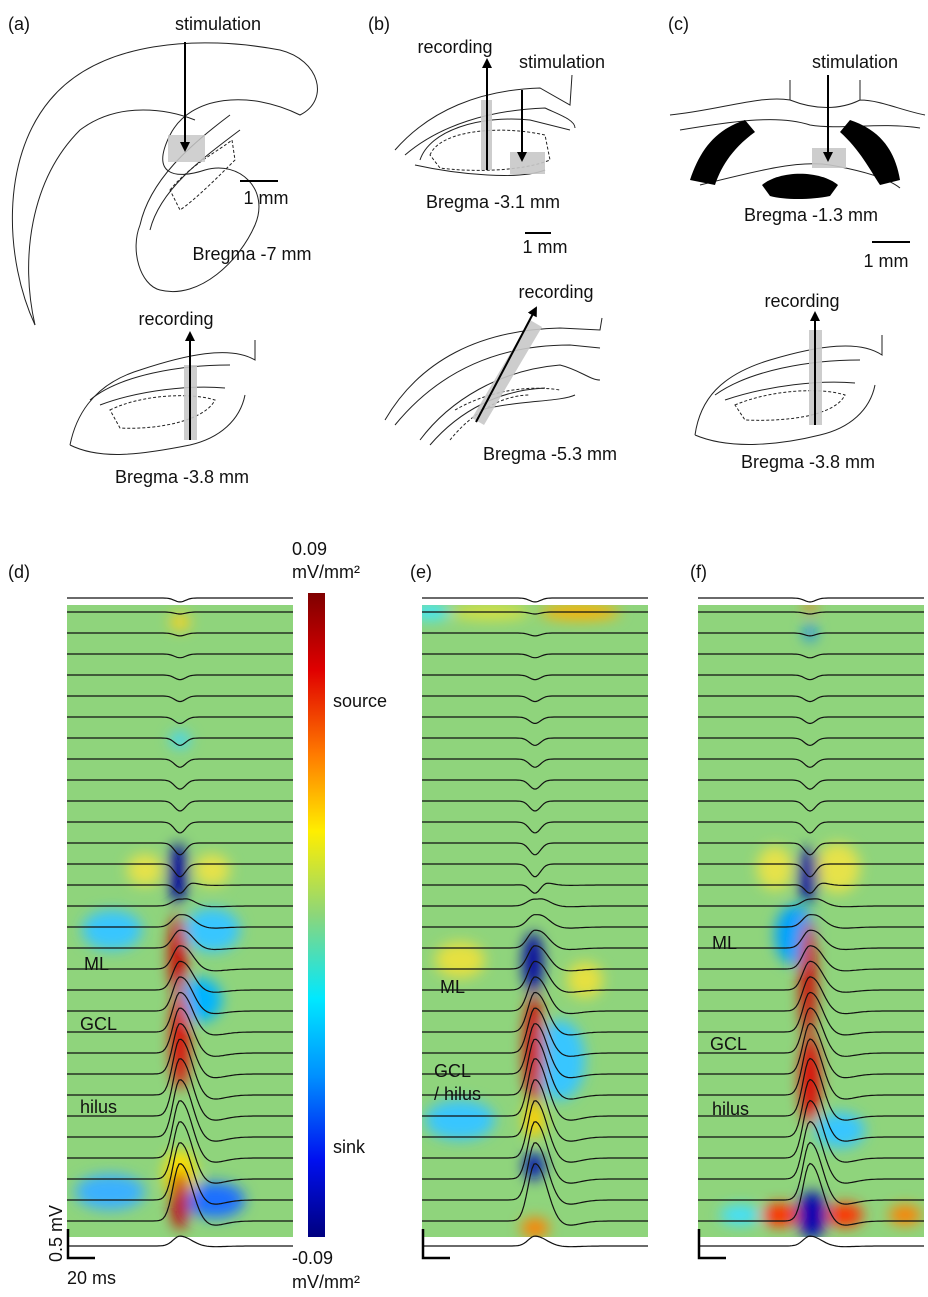 The image size is (928, 1297). What do you see at coordinates (98, 1107) in the screenshot?
I see `layer-label: hilus` at bounding box center [98, 1107].